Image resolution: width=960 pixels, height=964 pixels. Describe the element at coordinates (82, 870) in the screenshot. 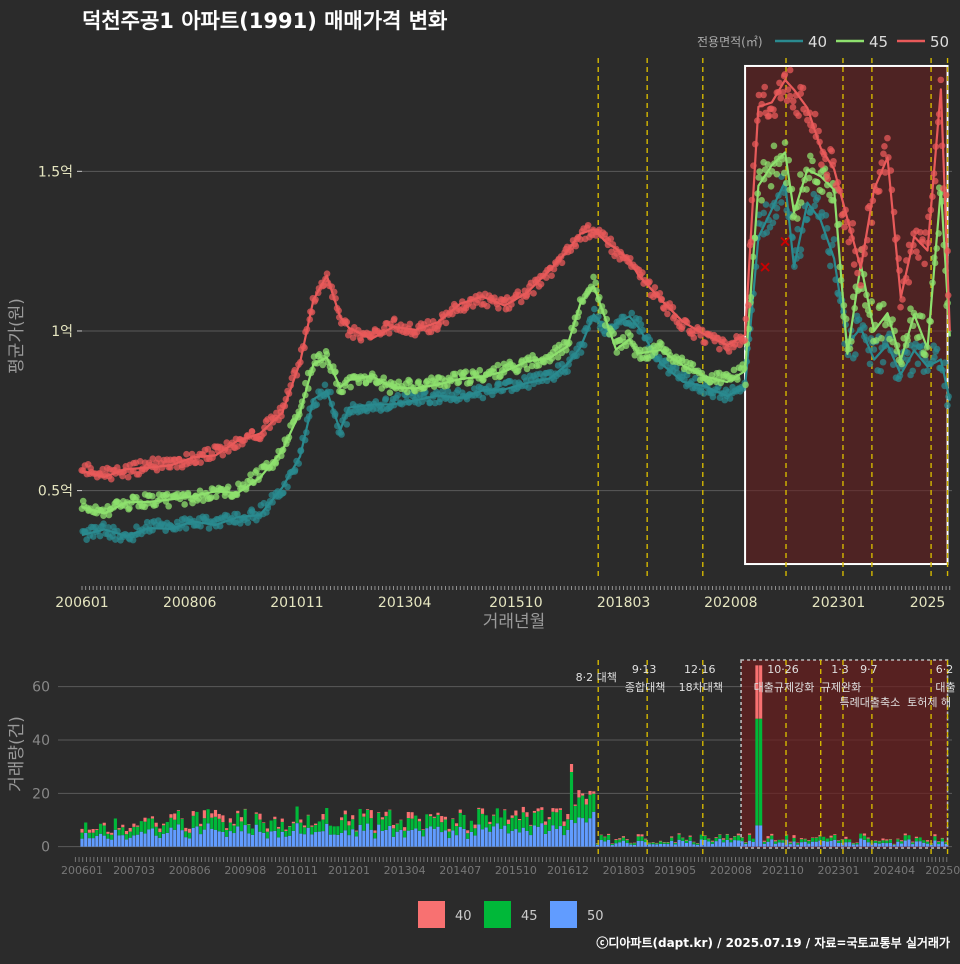

I see `bottom-x-tick-label: 200601` at that location.